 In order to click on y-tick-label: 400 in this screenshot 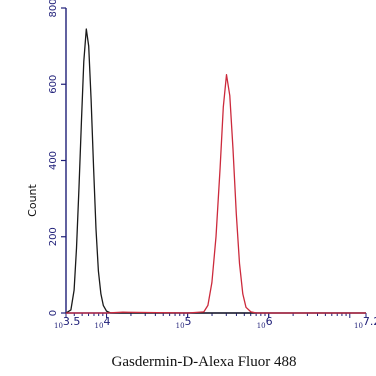, I will do `click(53, 160)`.